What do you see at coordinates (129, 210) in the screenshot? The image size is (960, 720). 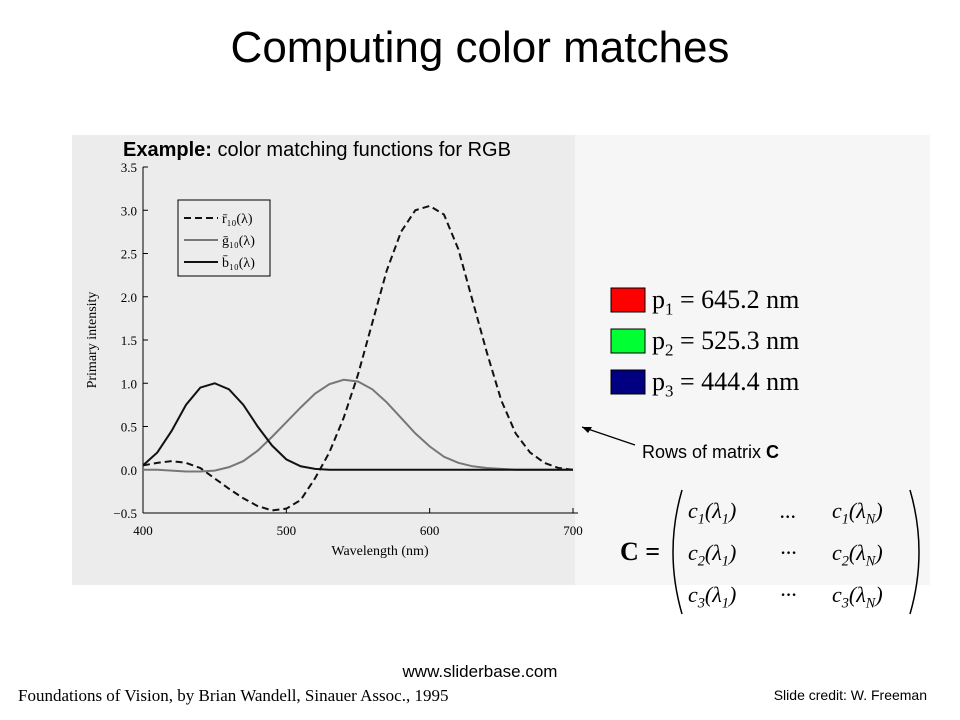 I see `y-tick-label: 3.0` at bounding box center [129, 210].